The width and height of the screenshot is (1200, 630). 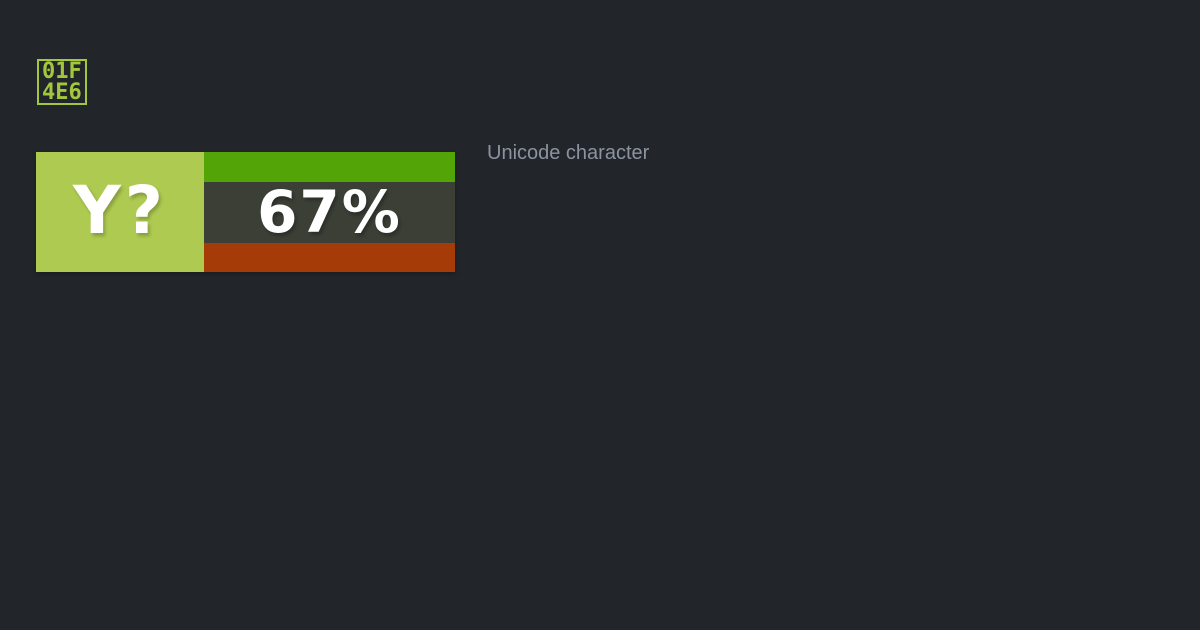 I want to click on codepoint-line-2: 4E6, so click(x=62, y=92).